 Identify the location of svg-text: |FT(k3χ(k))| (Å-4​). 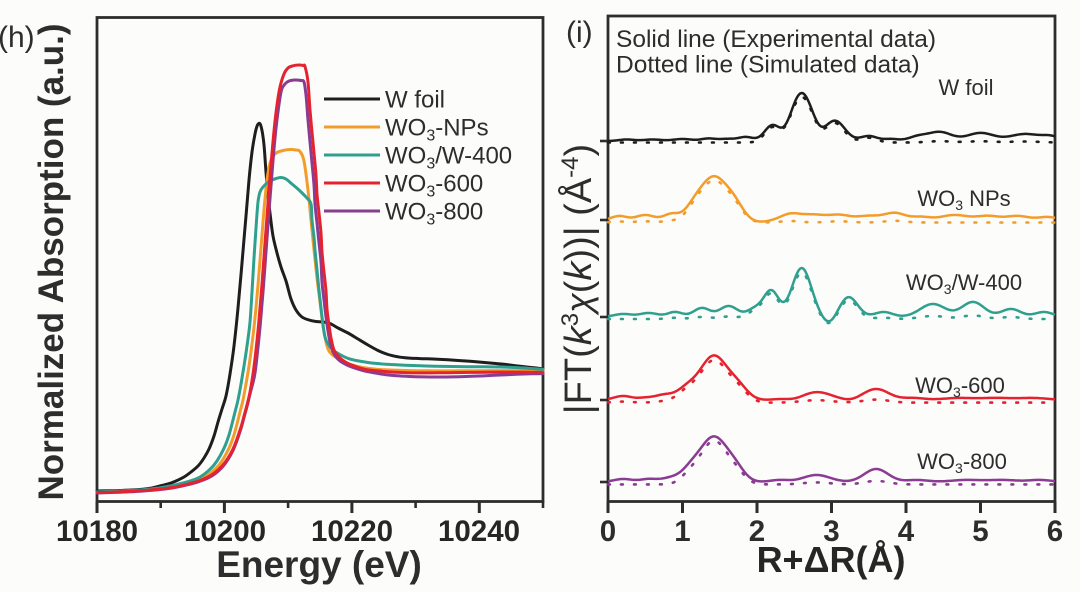
(578, 279).